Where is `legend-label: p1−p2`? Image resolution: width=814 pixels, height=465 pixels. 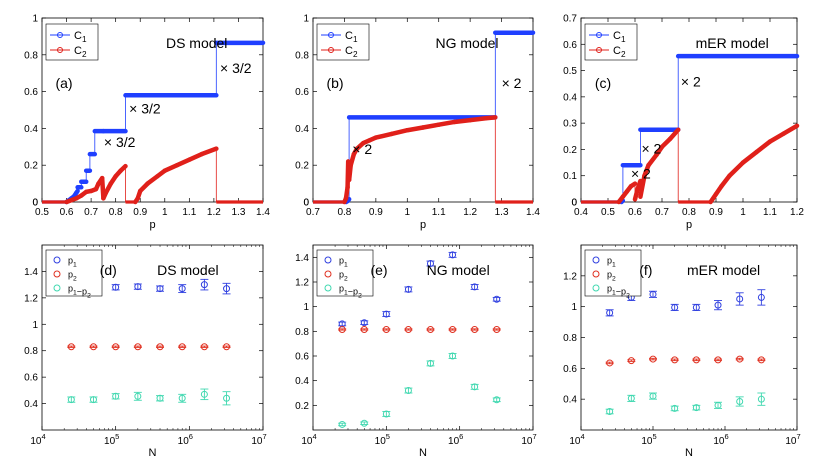
legend-label: p1−p2 is located at coordinates (350, 292).